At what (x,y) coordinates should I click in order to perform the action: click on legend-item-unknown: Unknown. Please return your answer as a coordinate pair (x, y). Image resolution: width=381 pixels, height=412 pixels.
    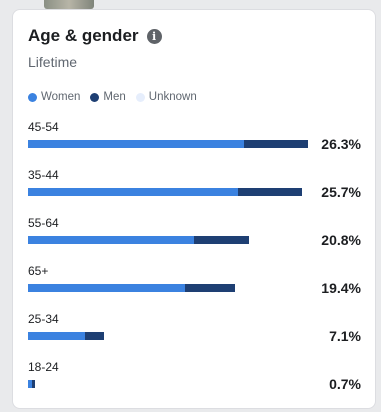
    Looking at the image, I should click on (166, 97).